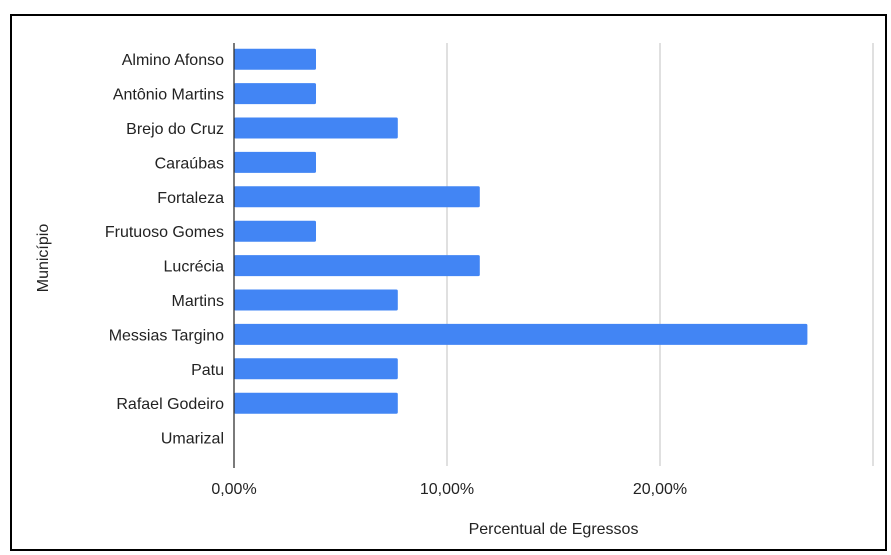 The image size is (891, 555). I want to click on category-label-4: Fortaleza, so click(190, 198).